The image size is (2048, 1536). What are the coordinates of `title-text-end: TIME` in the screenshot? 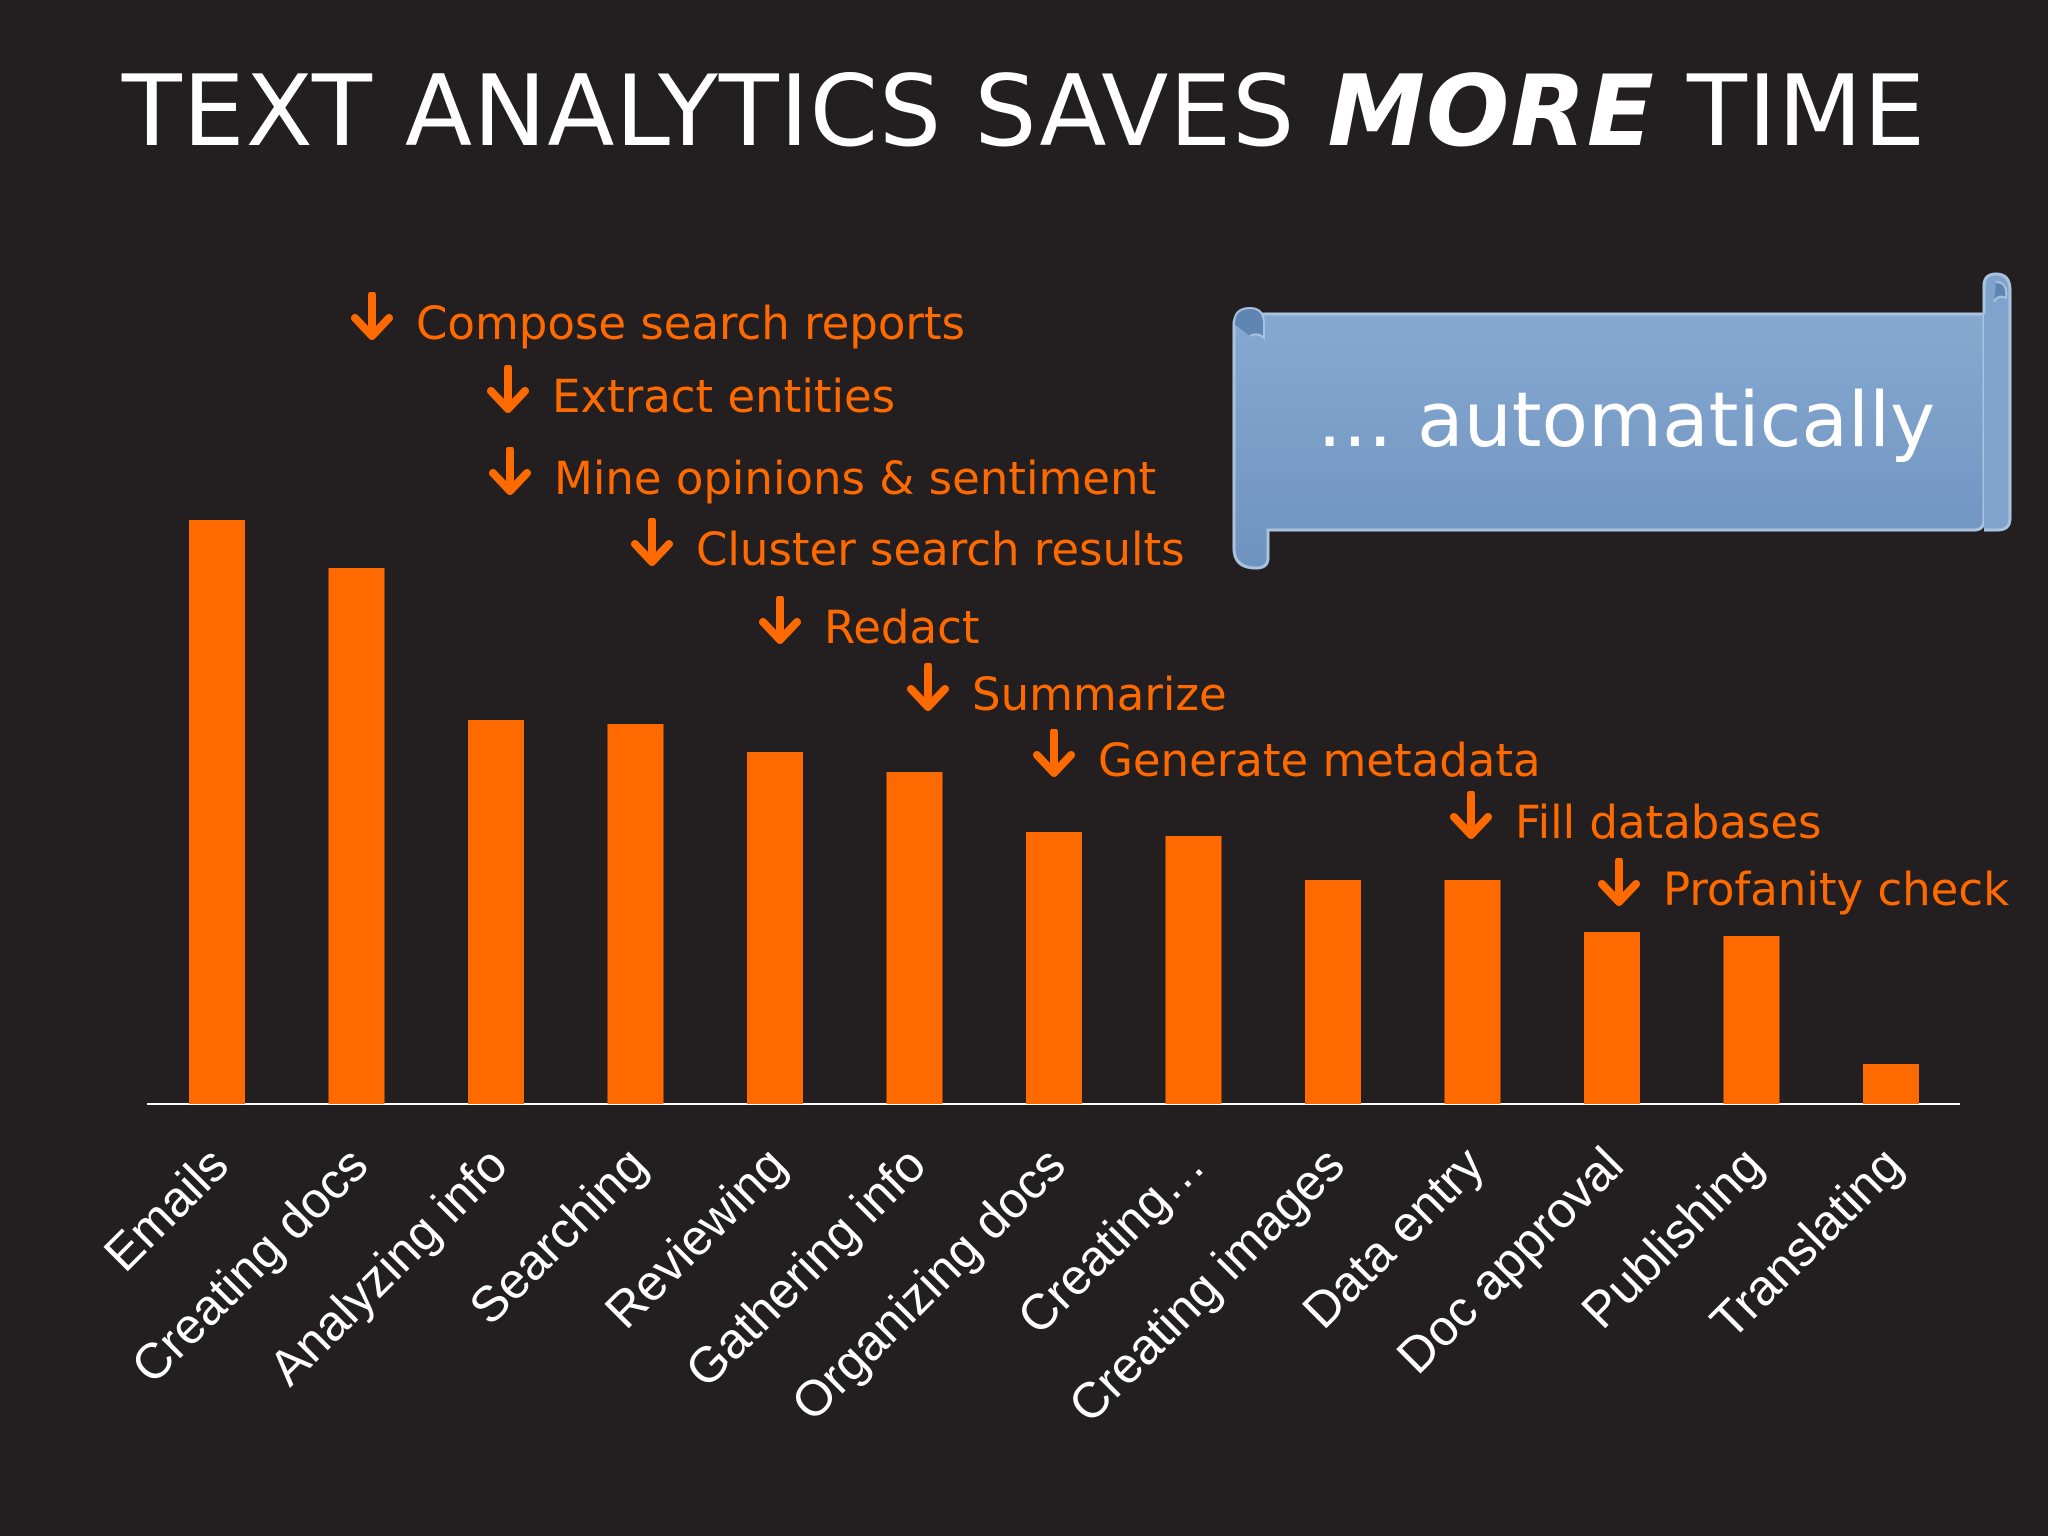 It's located at (1806, 112).